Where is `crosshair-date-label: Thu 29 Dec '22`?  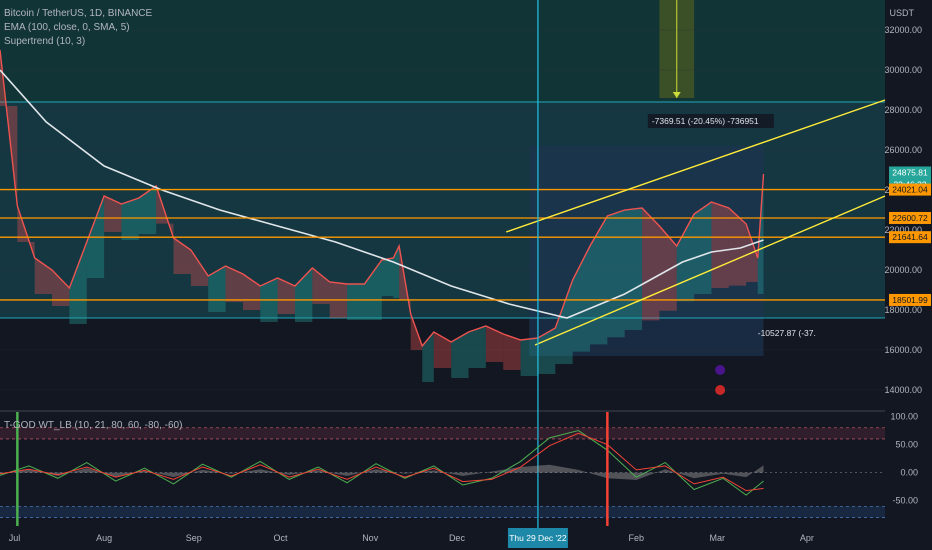
crosshair-date-label: Thu 29 Dec '22 is located at coordinates (538, 538).